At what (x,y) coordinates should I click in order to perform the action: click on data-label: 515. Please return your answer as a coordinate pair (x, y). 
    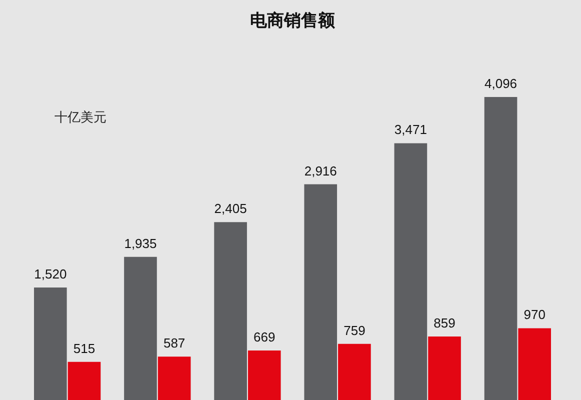
    Looking at the image, I should click on (84, 348).